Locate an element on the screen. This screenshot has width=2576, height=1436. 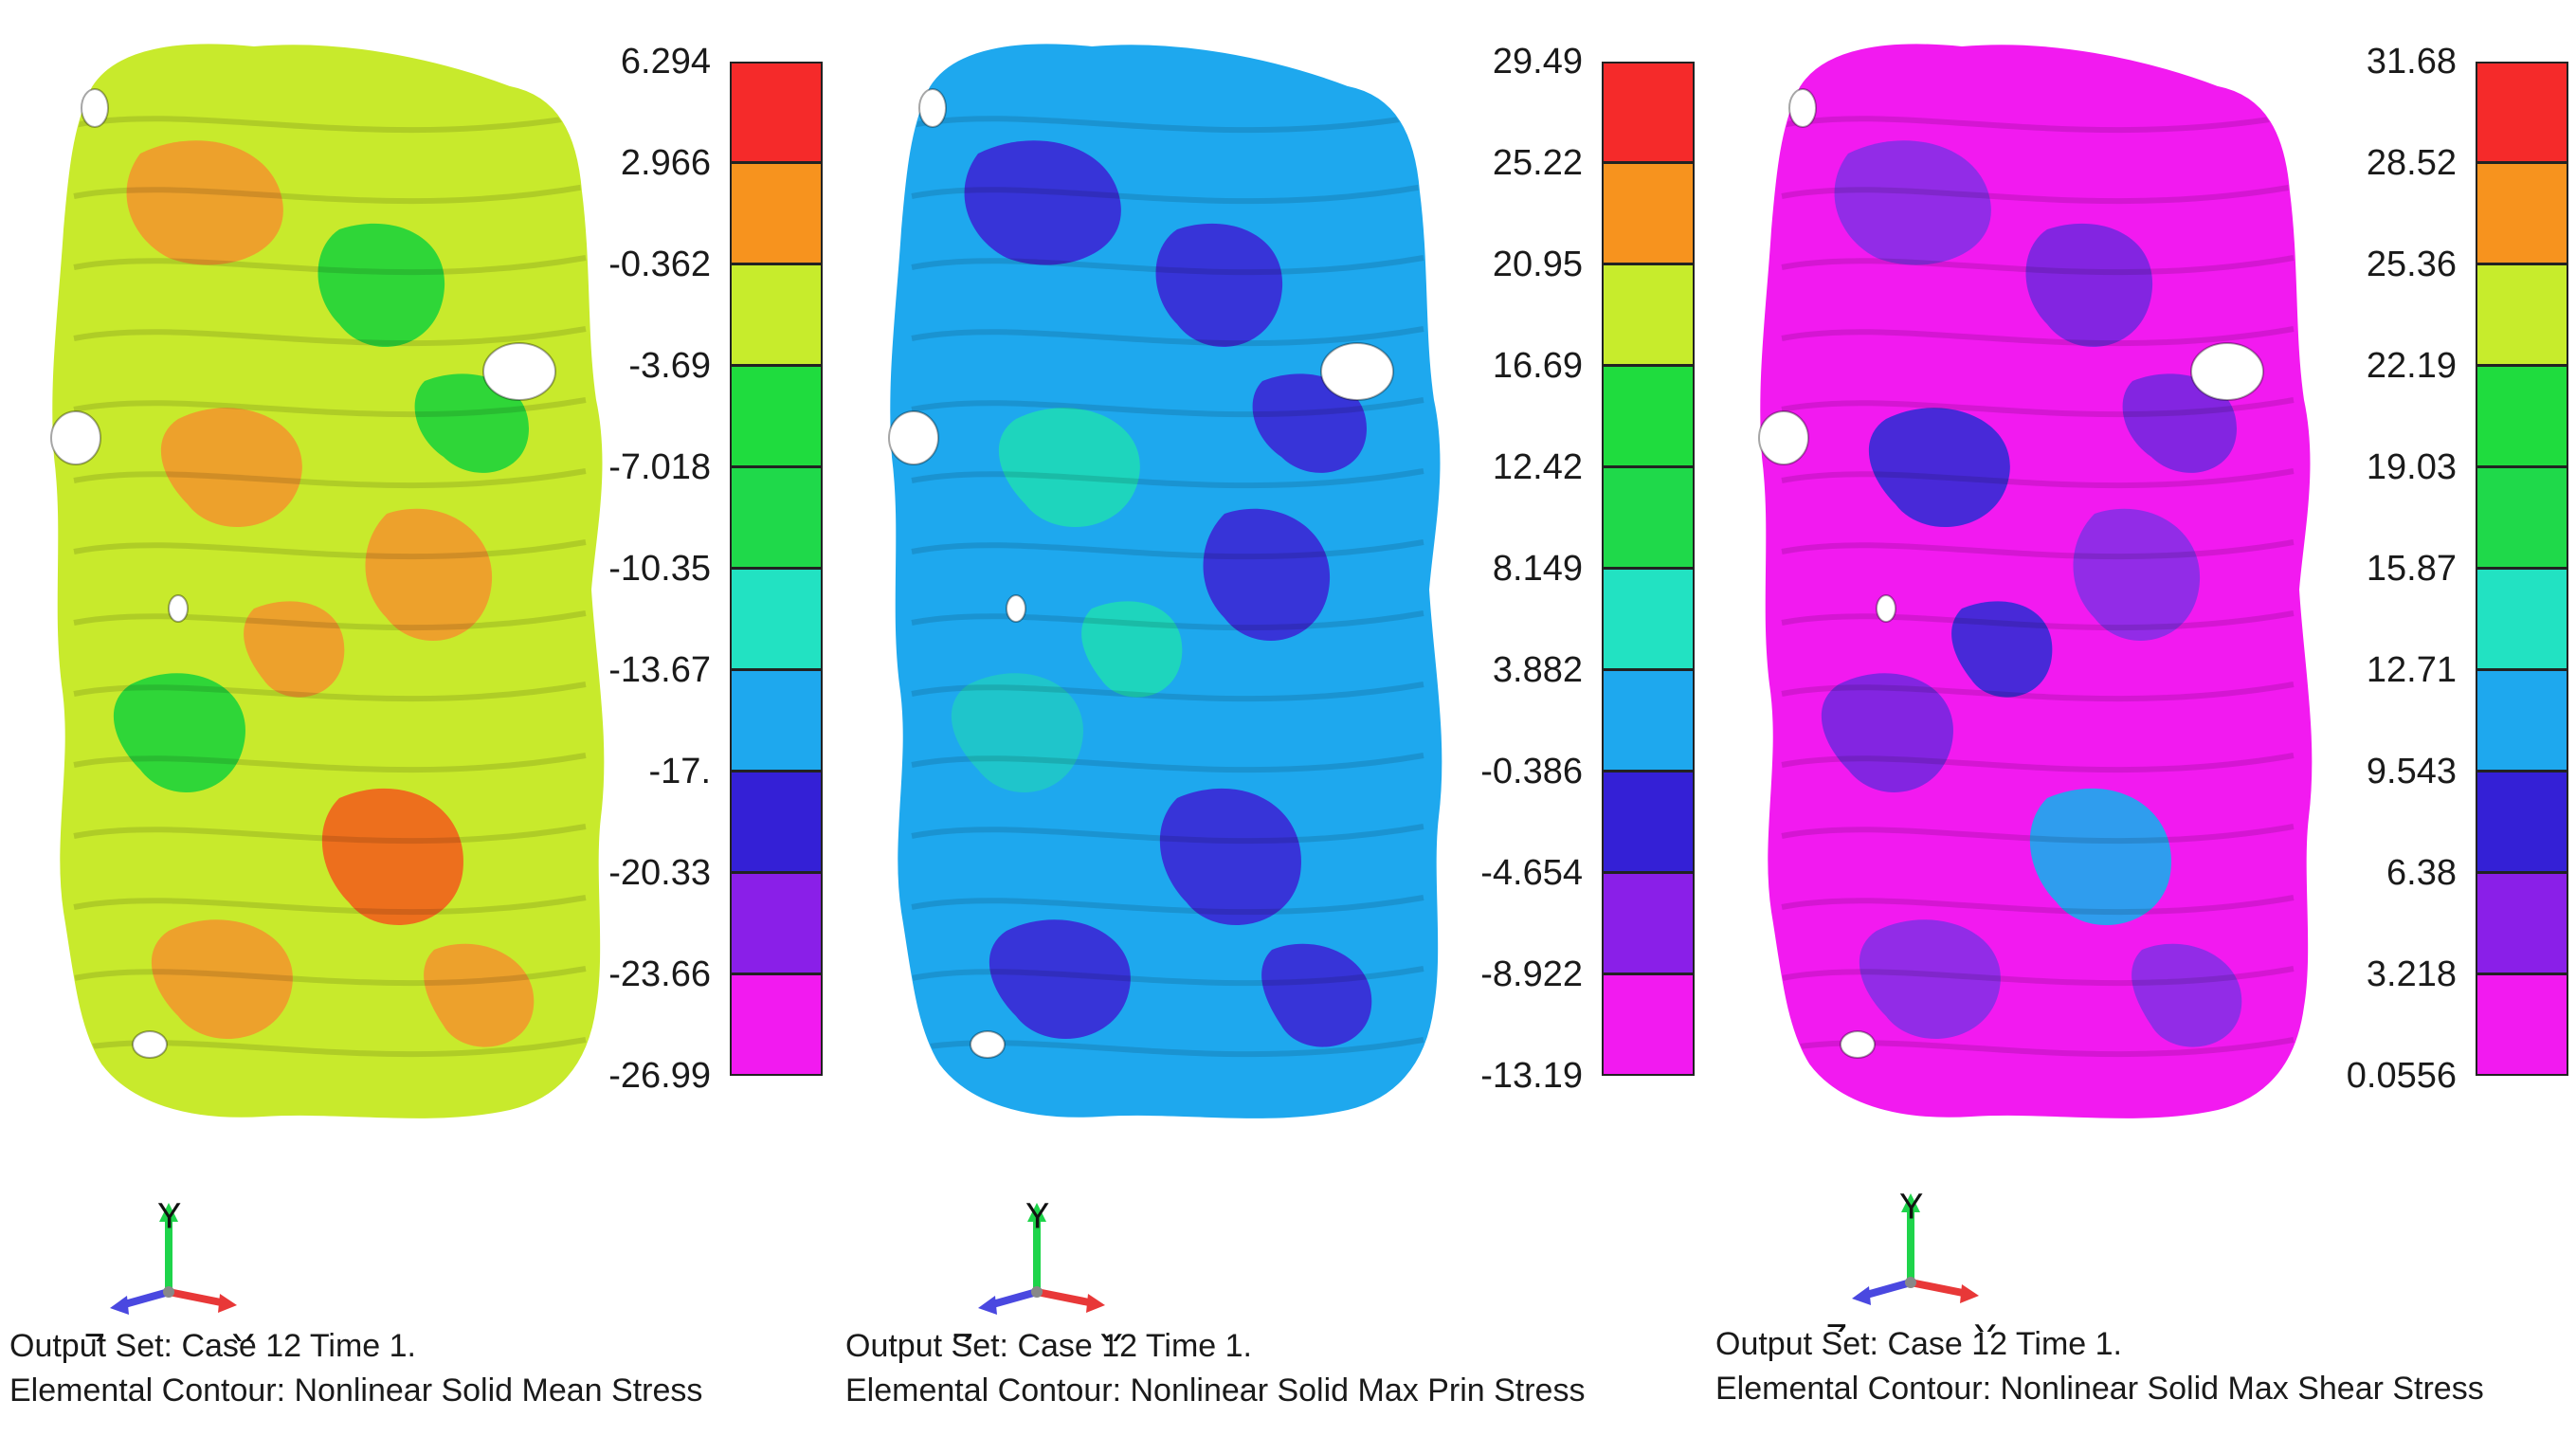
colorbar-tick-label: 8.149 is located at coordinates (1537, 569).